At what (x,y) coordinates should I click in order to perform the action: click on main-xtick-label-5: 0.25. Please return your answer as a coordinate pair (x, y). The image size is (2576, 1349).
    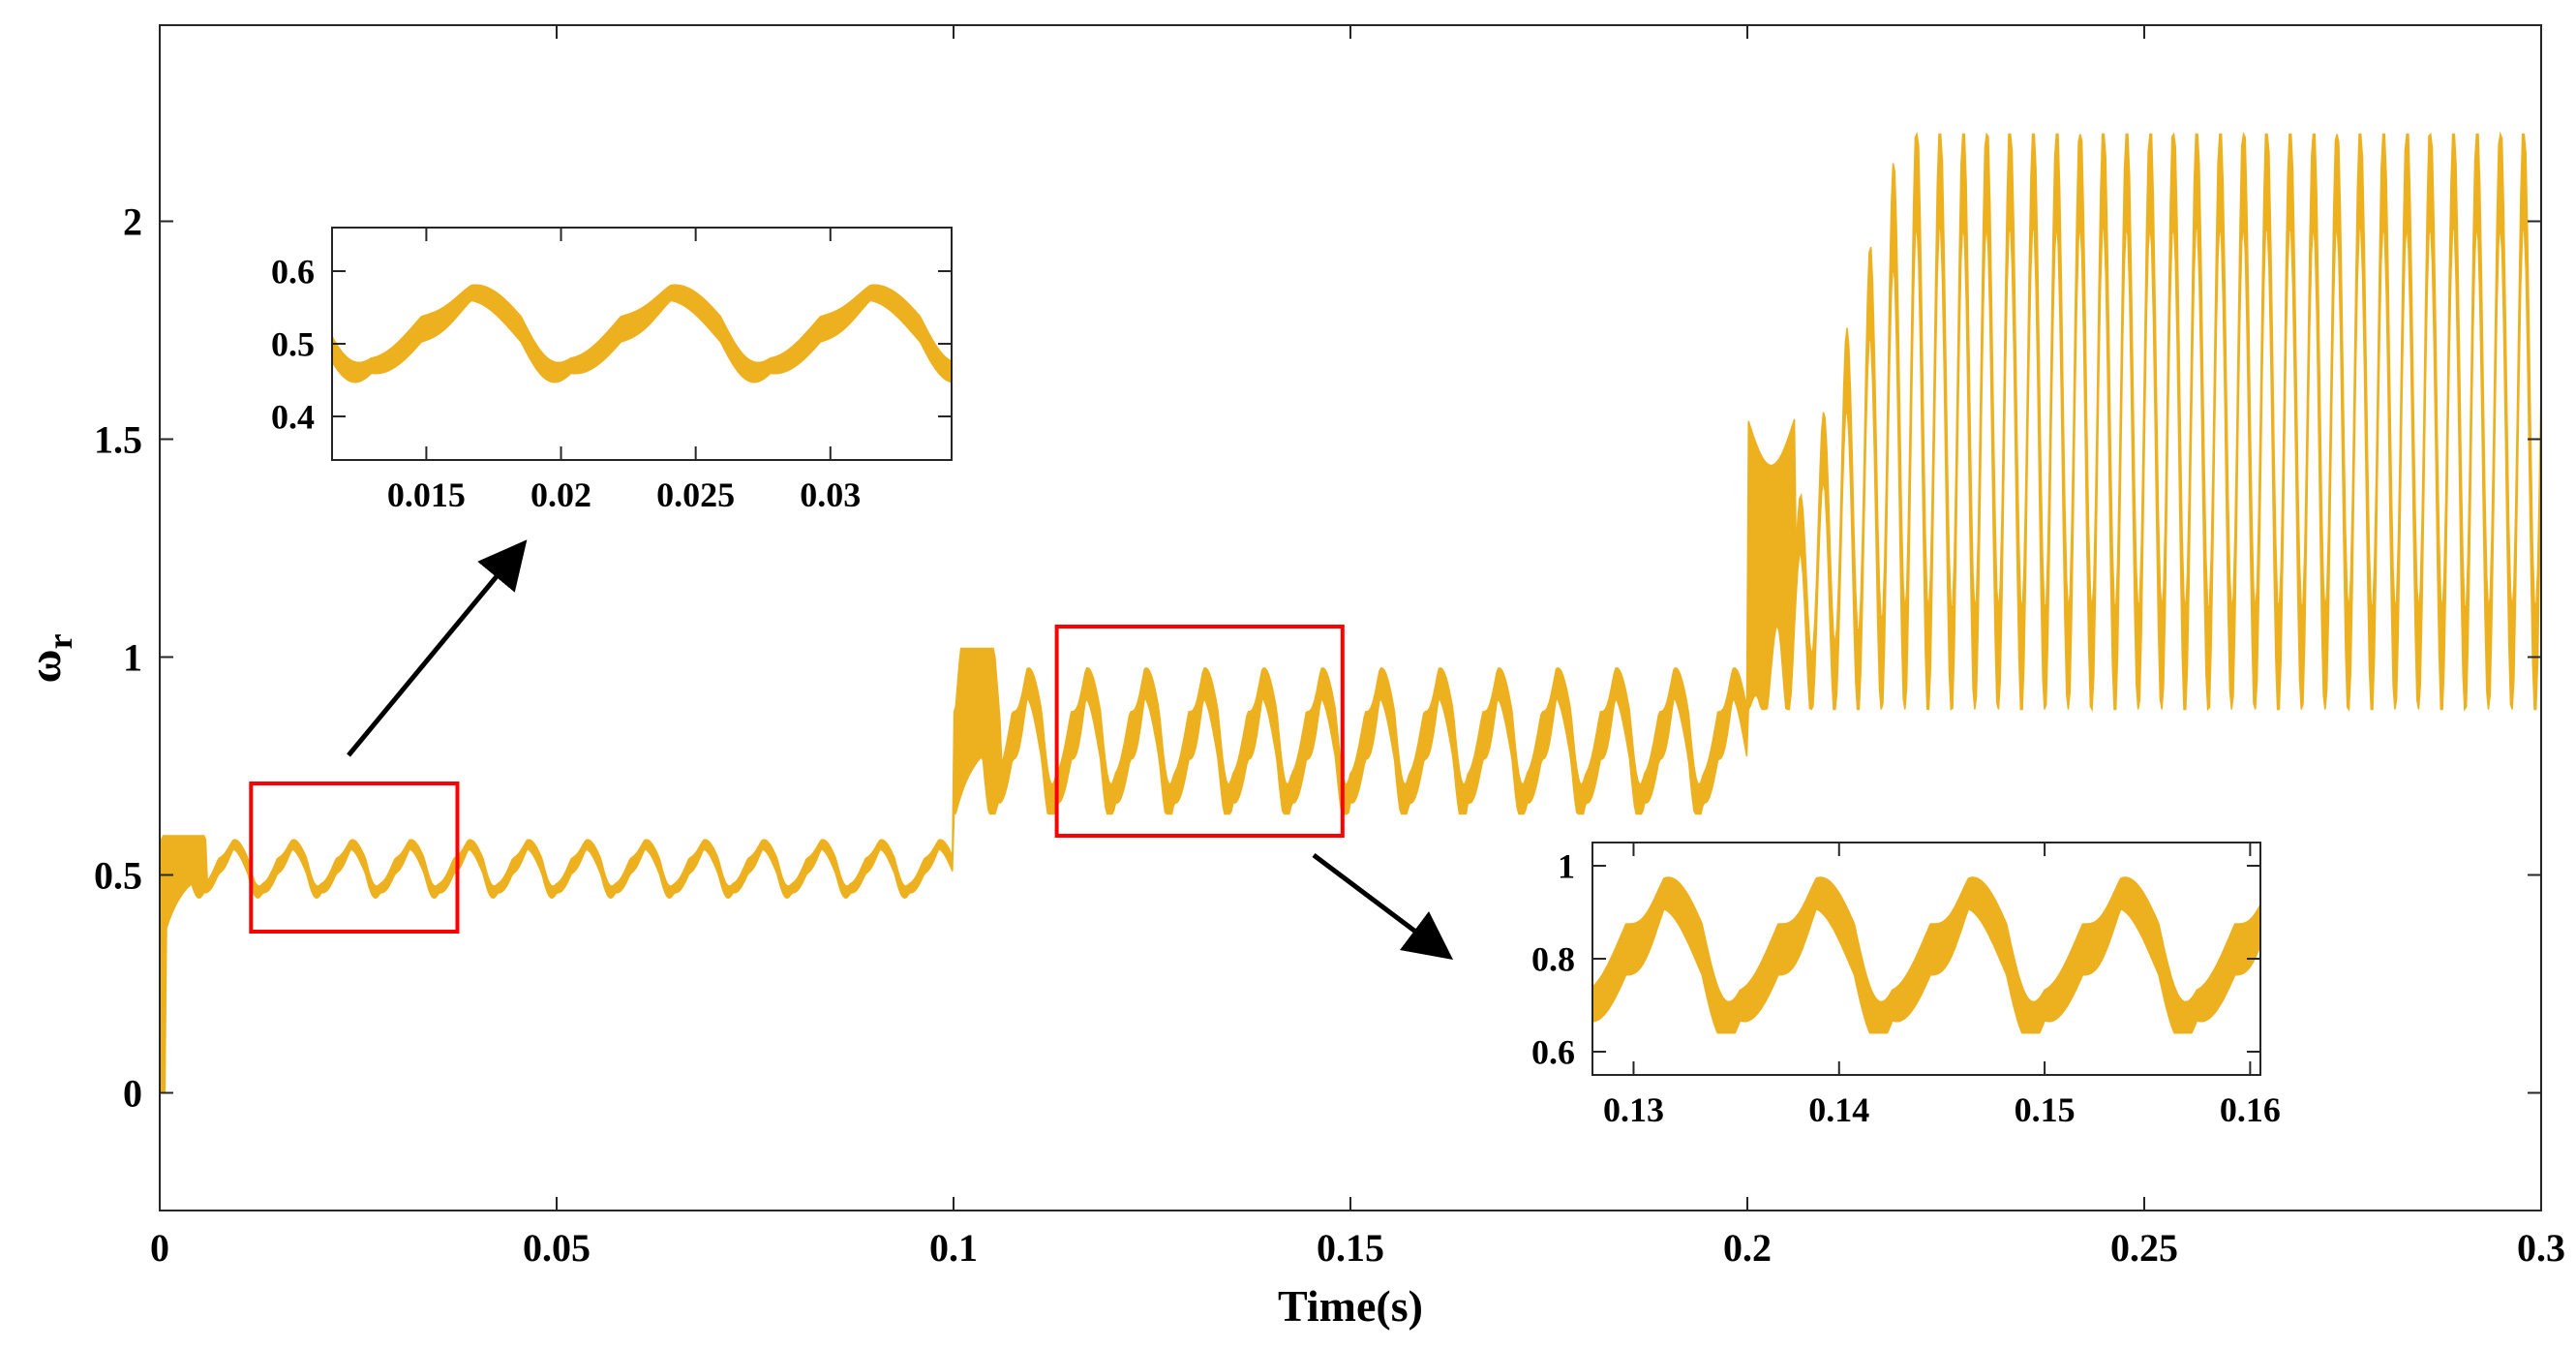
    Looking at the image, I should click on (2144, 1248).